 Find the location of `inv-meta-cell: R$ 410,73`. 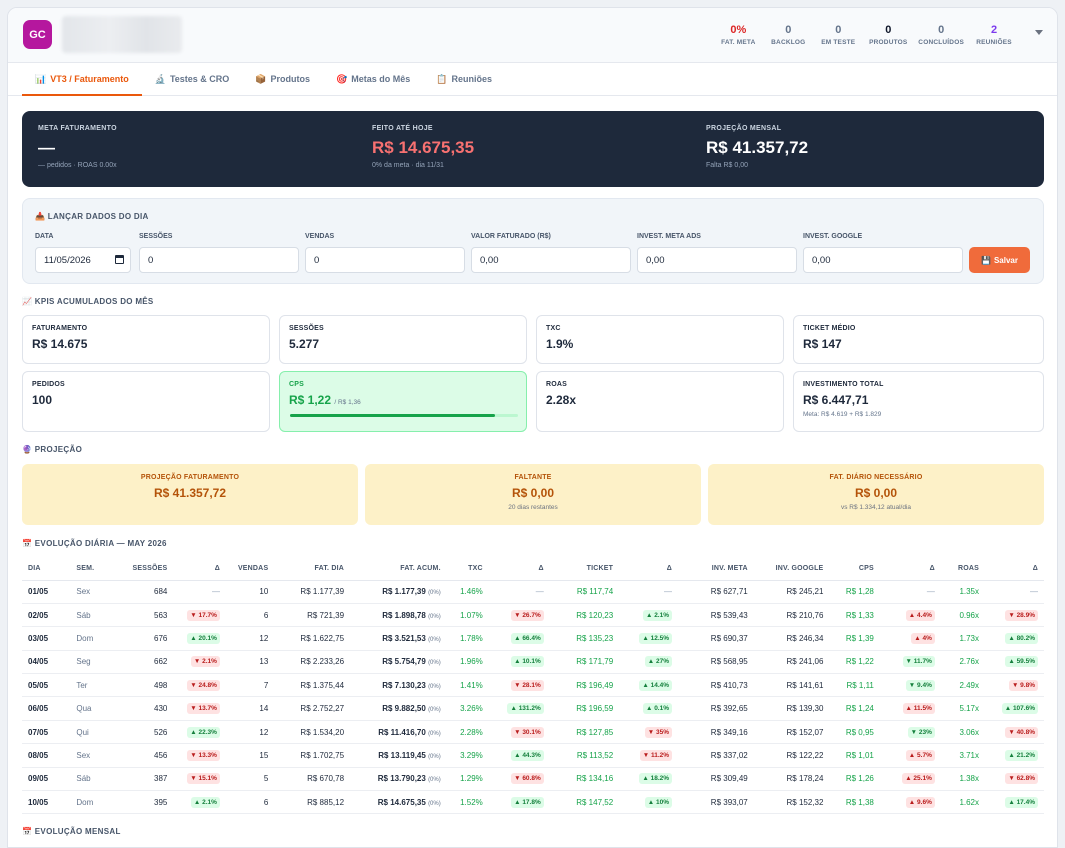

inv-meta-cell: R$ 410,73 is located at coordinates (716, 685).